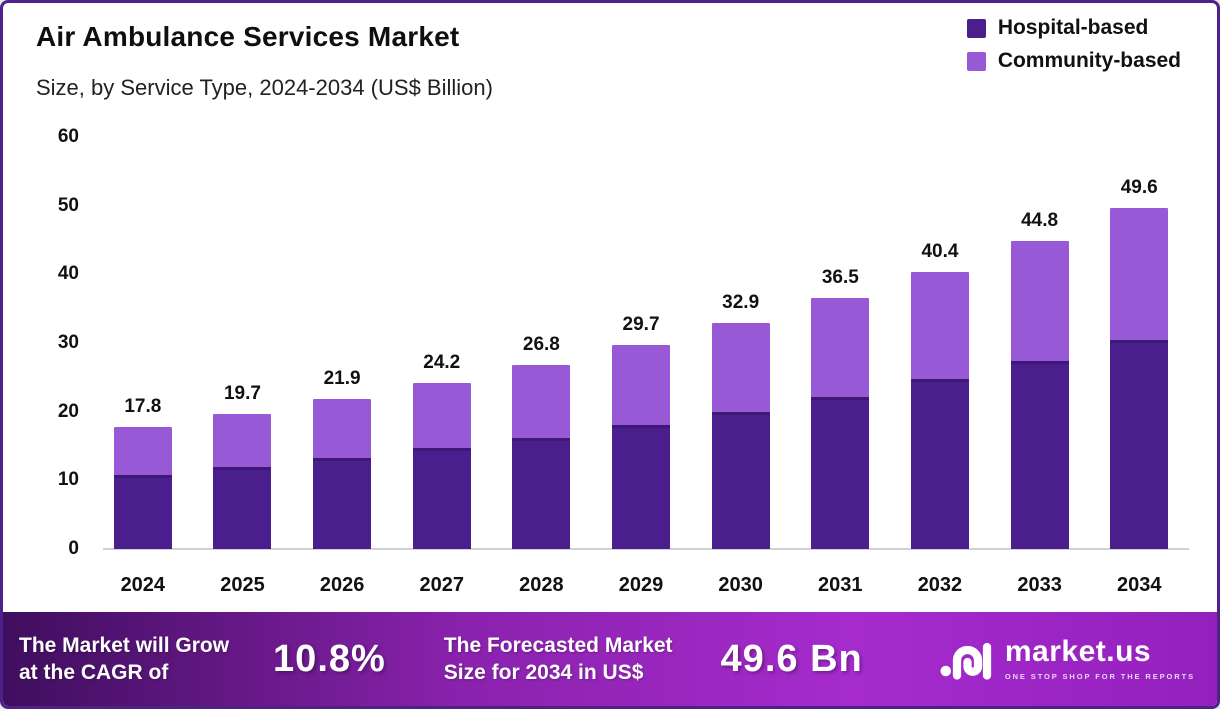 The width and height of the screenshot is (1220, 709). What do you see at coordinates (248, 36) in the screenshot?
I see `page-title: Air Ambulance Services Market` at bounding box center [248, 36].